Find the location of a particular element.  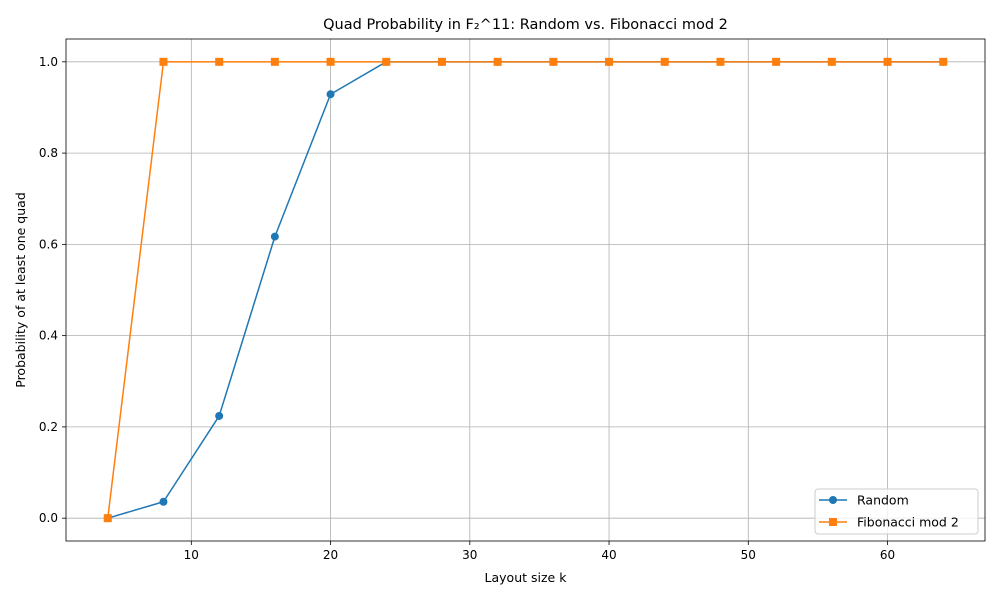

x-tick-label: 20 is located at coordinates (330, 555).